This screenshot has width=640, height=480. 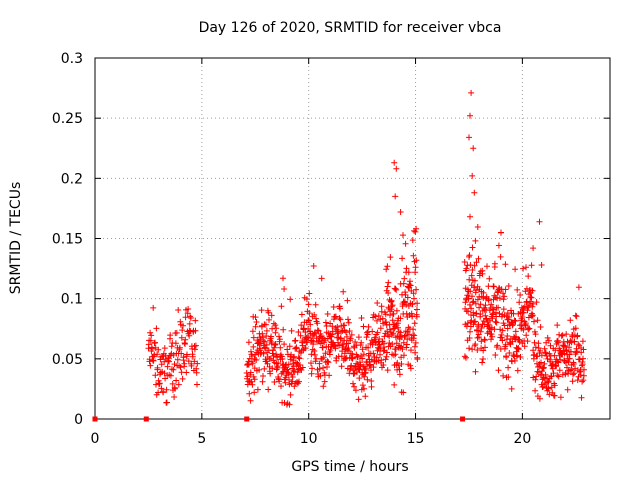 I want to click on zero-marker, so click(x=463, y=419).